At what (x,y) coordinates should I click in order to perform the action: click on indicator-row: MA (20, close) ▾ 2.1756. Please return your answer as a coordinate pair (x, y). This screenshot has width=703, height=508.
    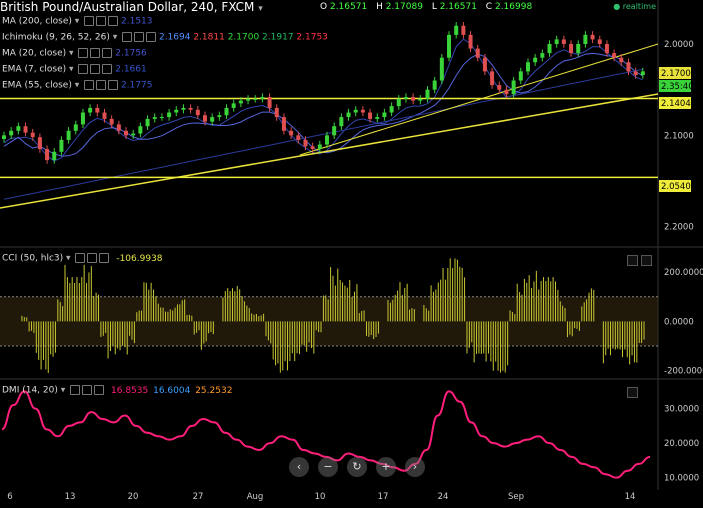
    Looking at the image, I should click on (74, 54).